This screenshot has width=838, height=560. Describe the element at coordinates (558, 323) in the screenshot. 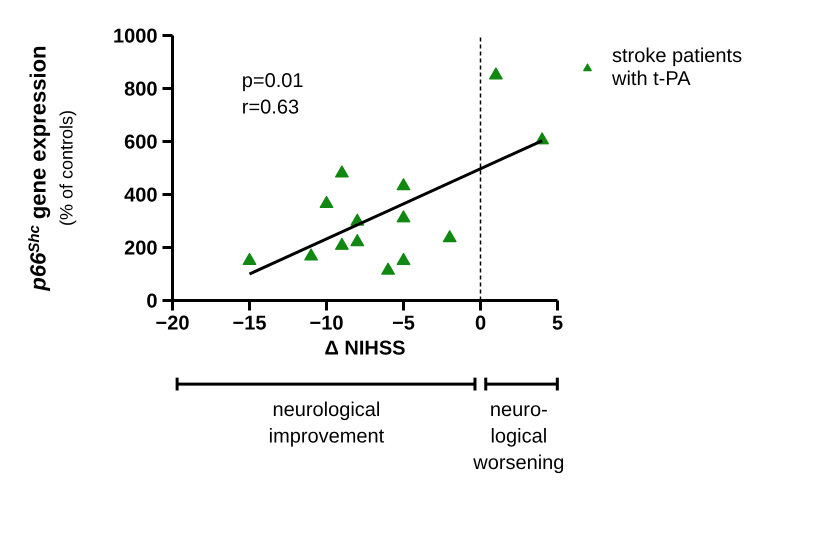

I see `x-tick-label: 5` at that location.